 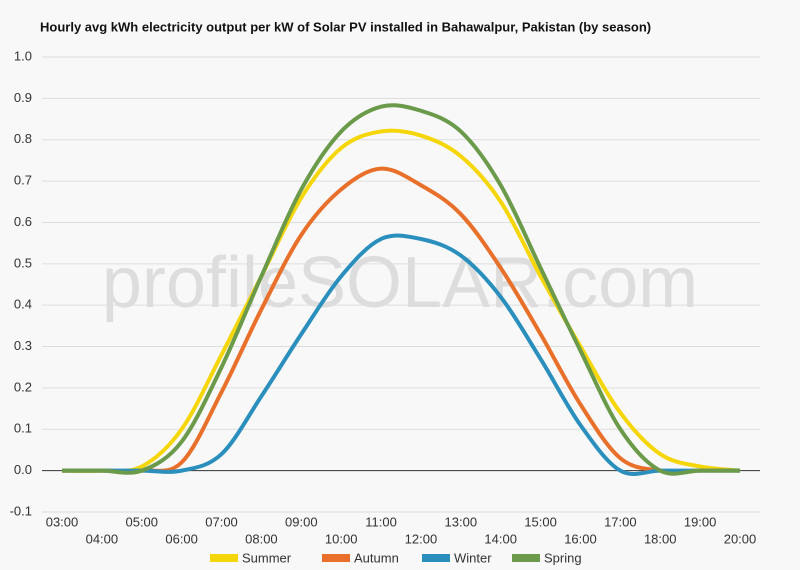 What do you see at coordinates (23, 221) in the screenshot?
I see `y-tick-label: 0.6` at bounding box center [23, 221].